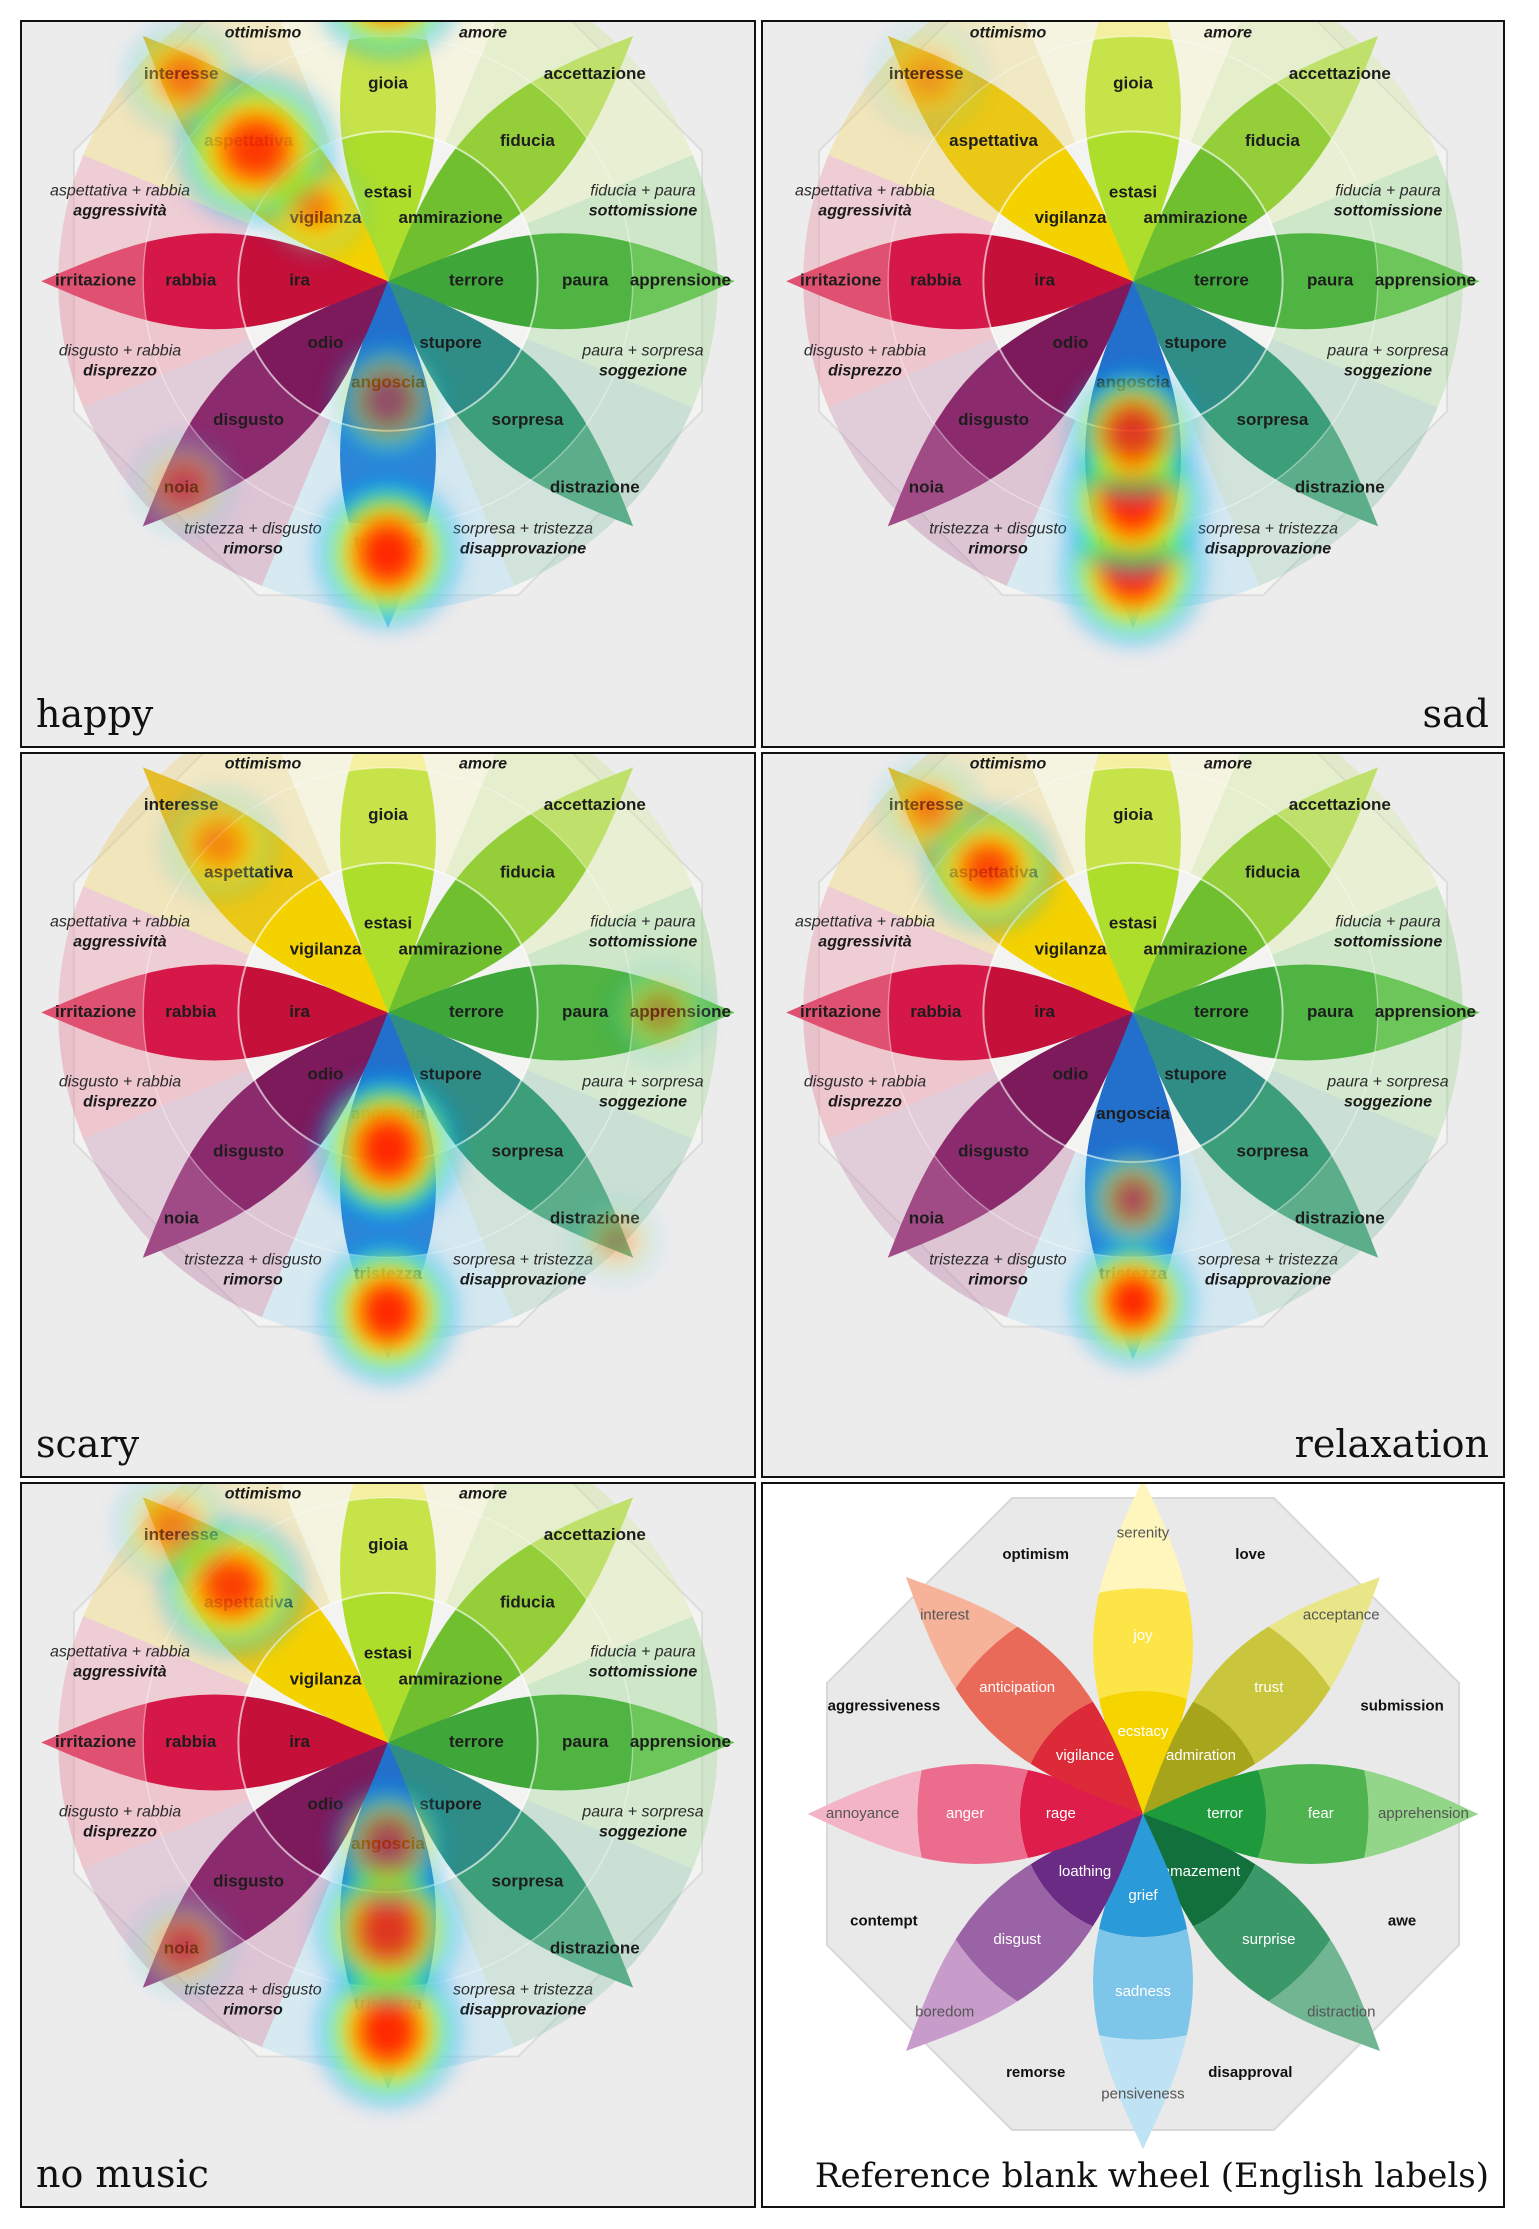  What do you see at coordinates (1142, 1635) in the screenshot?
I see `ref-petal-label-top-1: joy` at bounding box center [1142, 1635].